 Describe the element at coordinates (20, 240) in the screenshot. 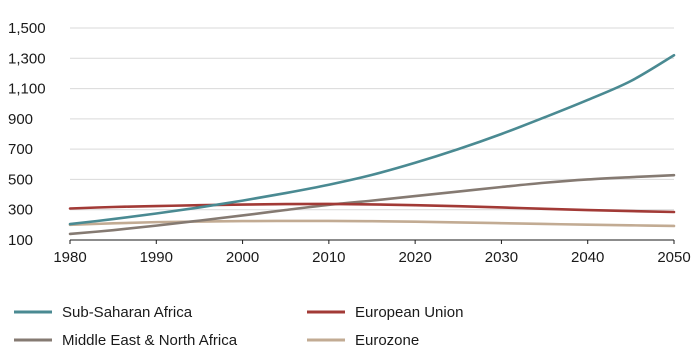

I see `y-tick-label: 100` at that location.